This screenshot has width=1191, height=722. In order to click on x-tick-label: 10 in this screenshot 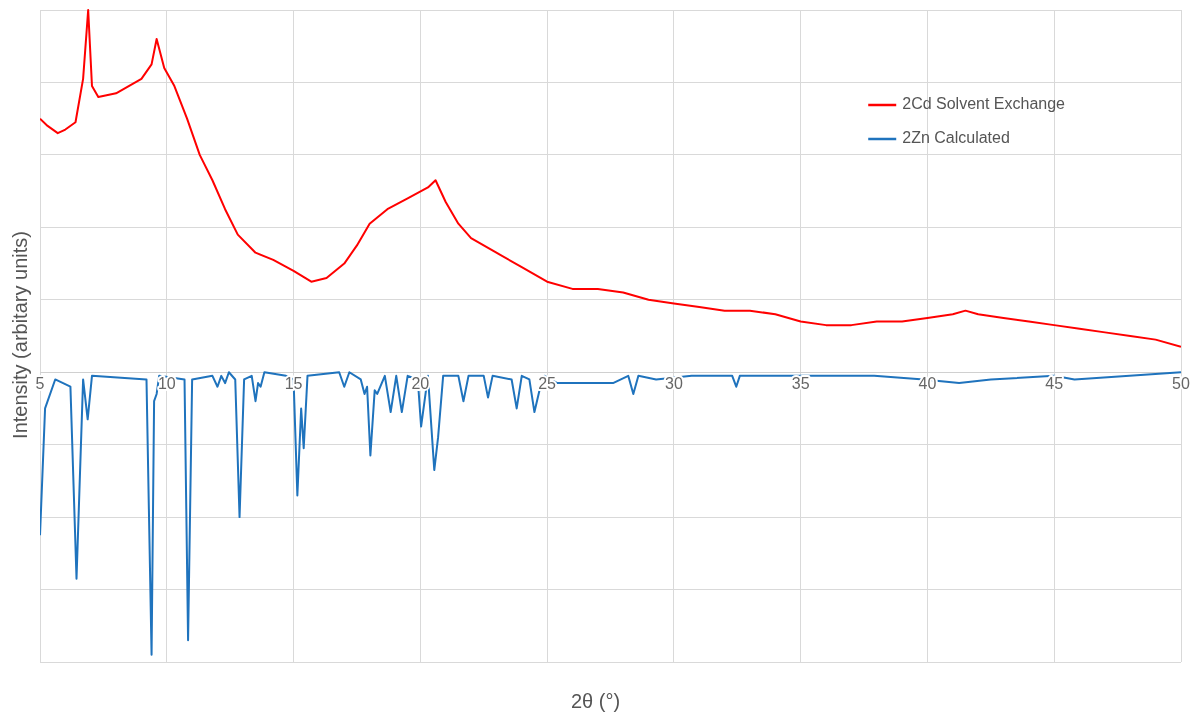, I will do `click(166, 383)`.